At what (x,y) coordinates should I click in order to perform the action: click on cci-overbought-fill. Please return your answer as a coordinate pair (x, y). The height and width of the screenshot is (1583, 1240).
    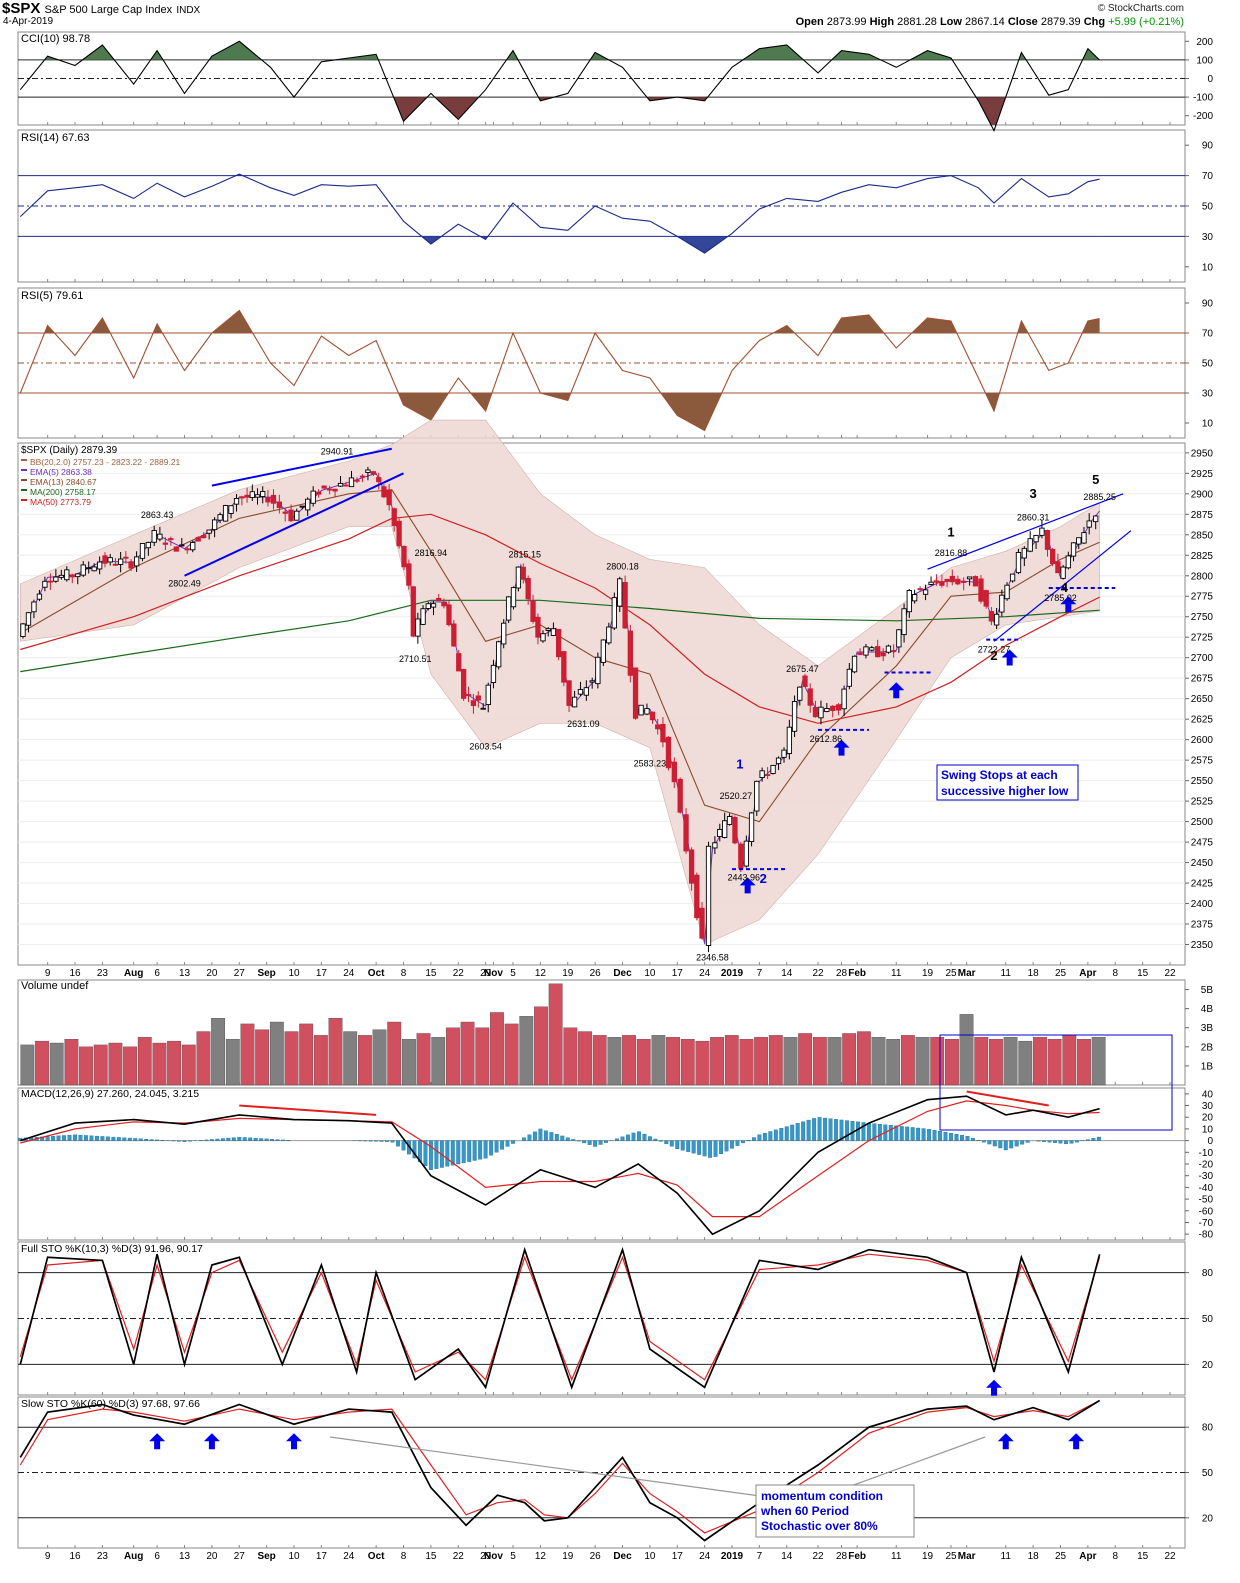
    Looking at the image, I should click on (572, 50).